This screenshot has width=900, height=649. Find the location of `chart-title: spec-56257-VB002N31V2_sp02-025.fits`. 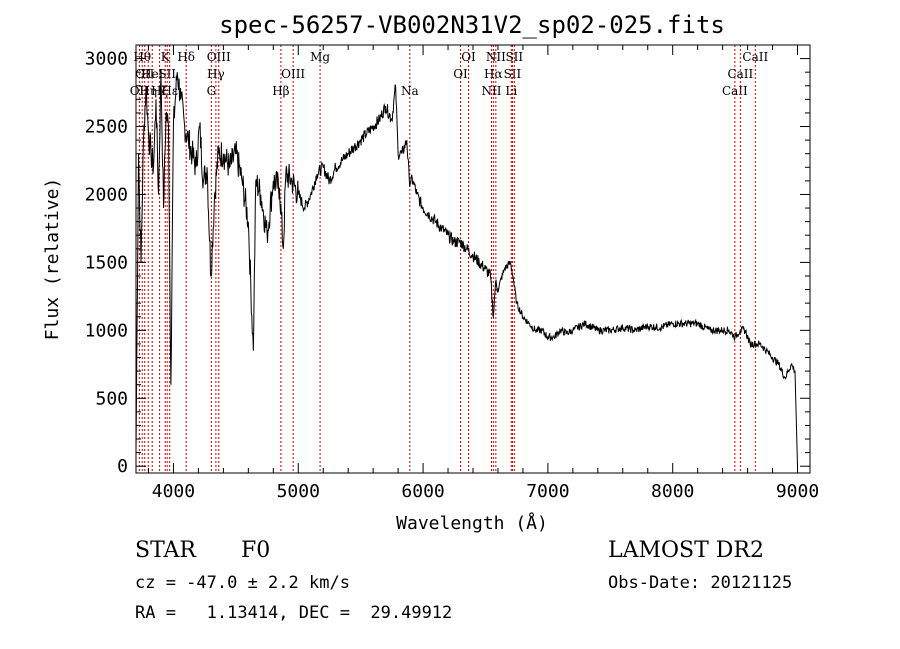

chart-title: spec-56257-VB002N31V2_sp02-025.fits is located at coordinates (472, 25).